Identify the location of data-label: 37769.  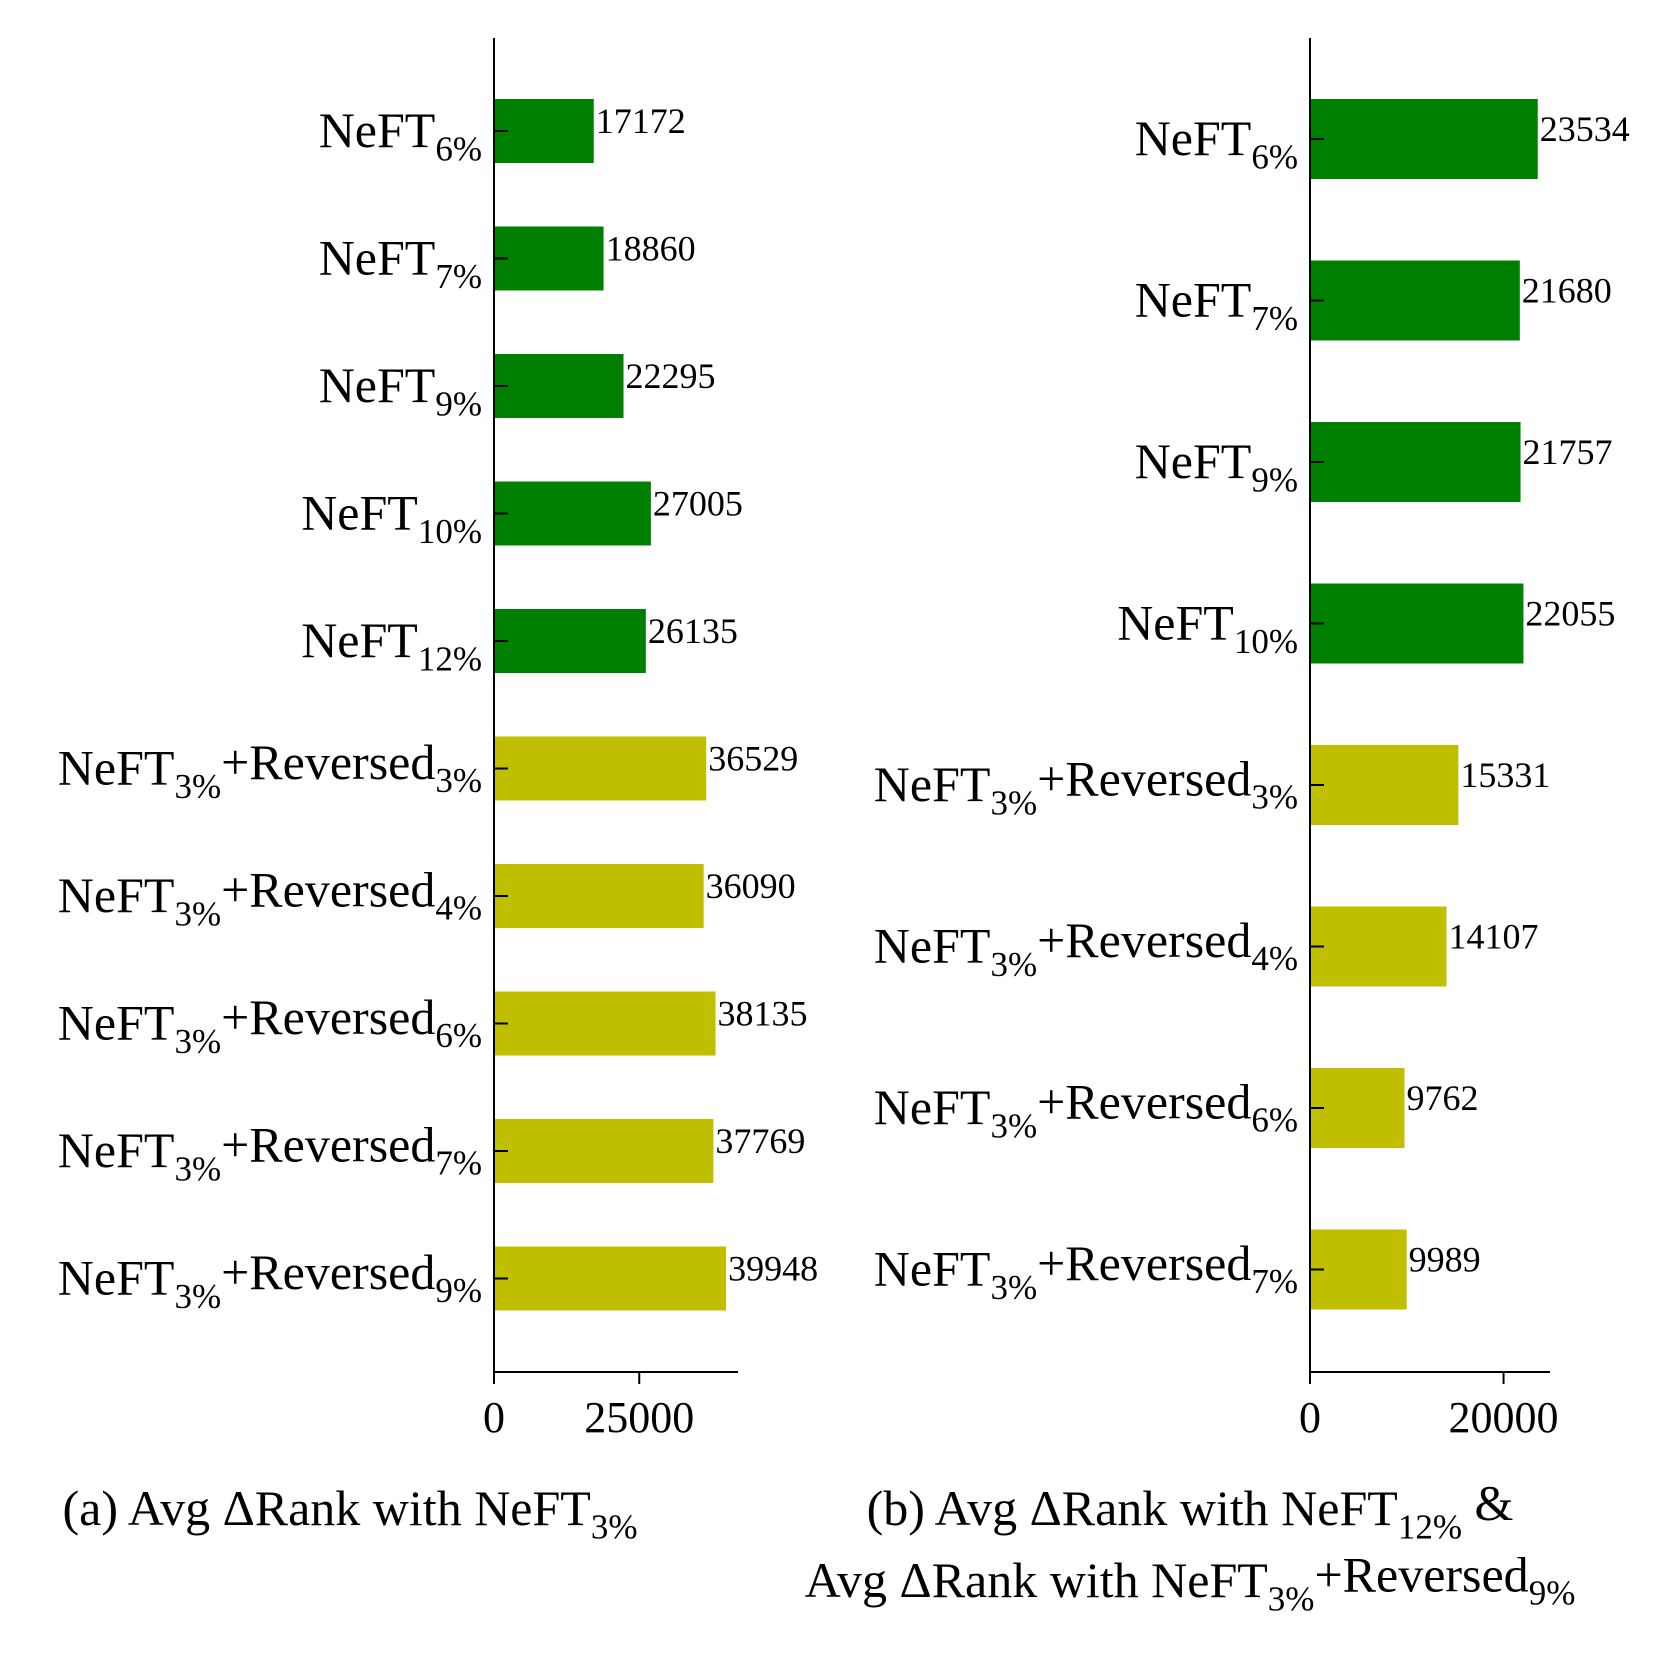
(760, 1141).